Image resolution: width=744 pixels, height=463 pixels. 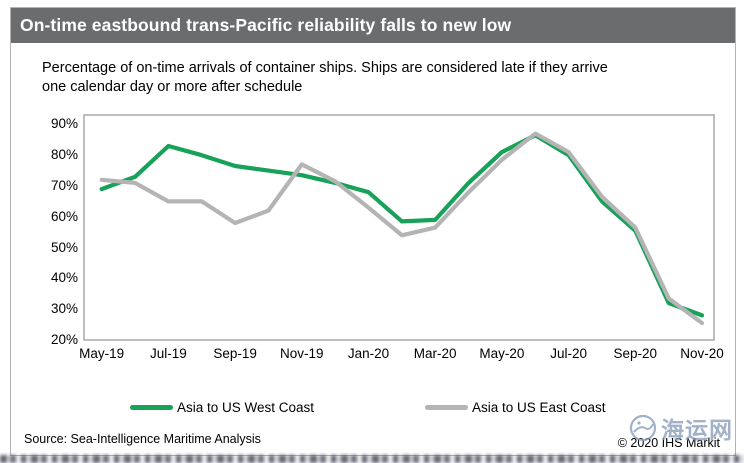 What do you see at coordinates (435, 353) in the screenshot?
I see `x-tick-label: Mar-20` at bounding box center [435, 353].